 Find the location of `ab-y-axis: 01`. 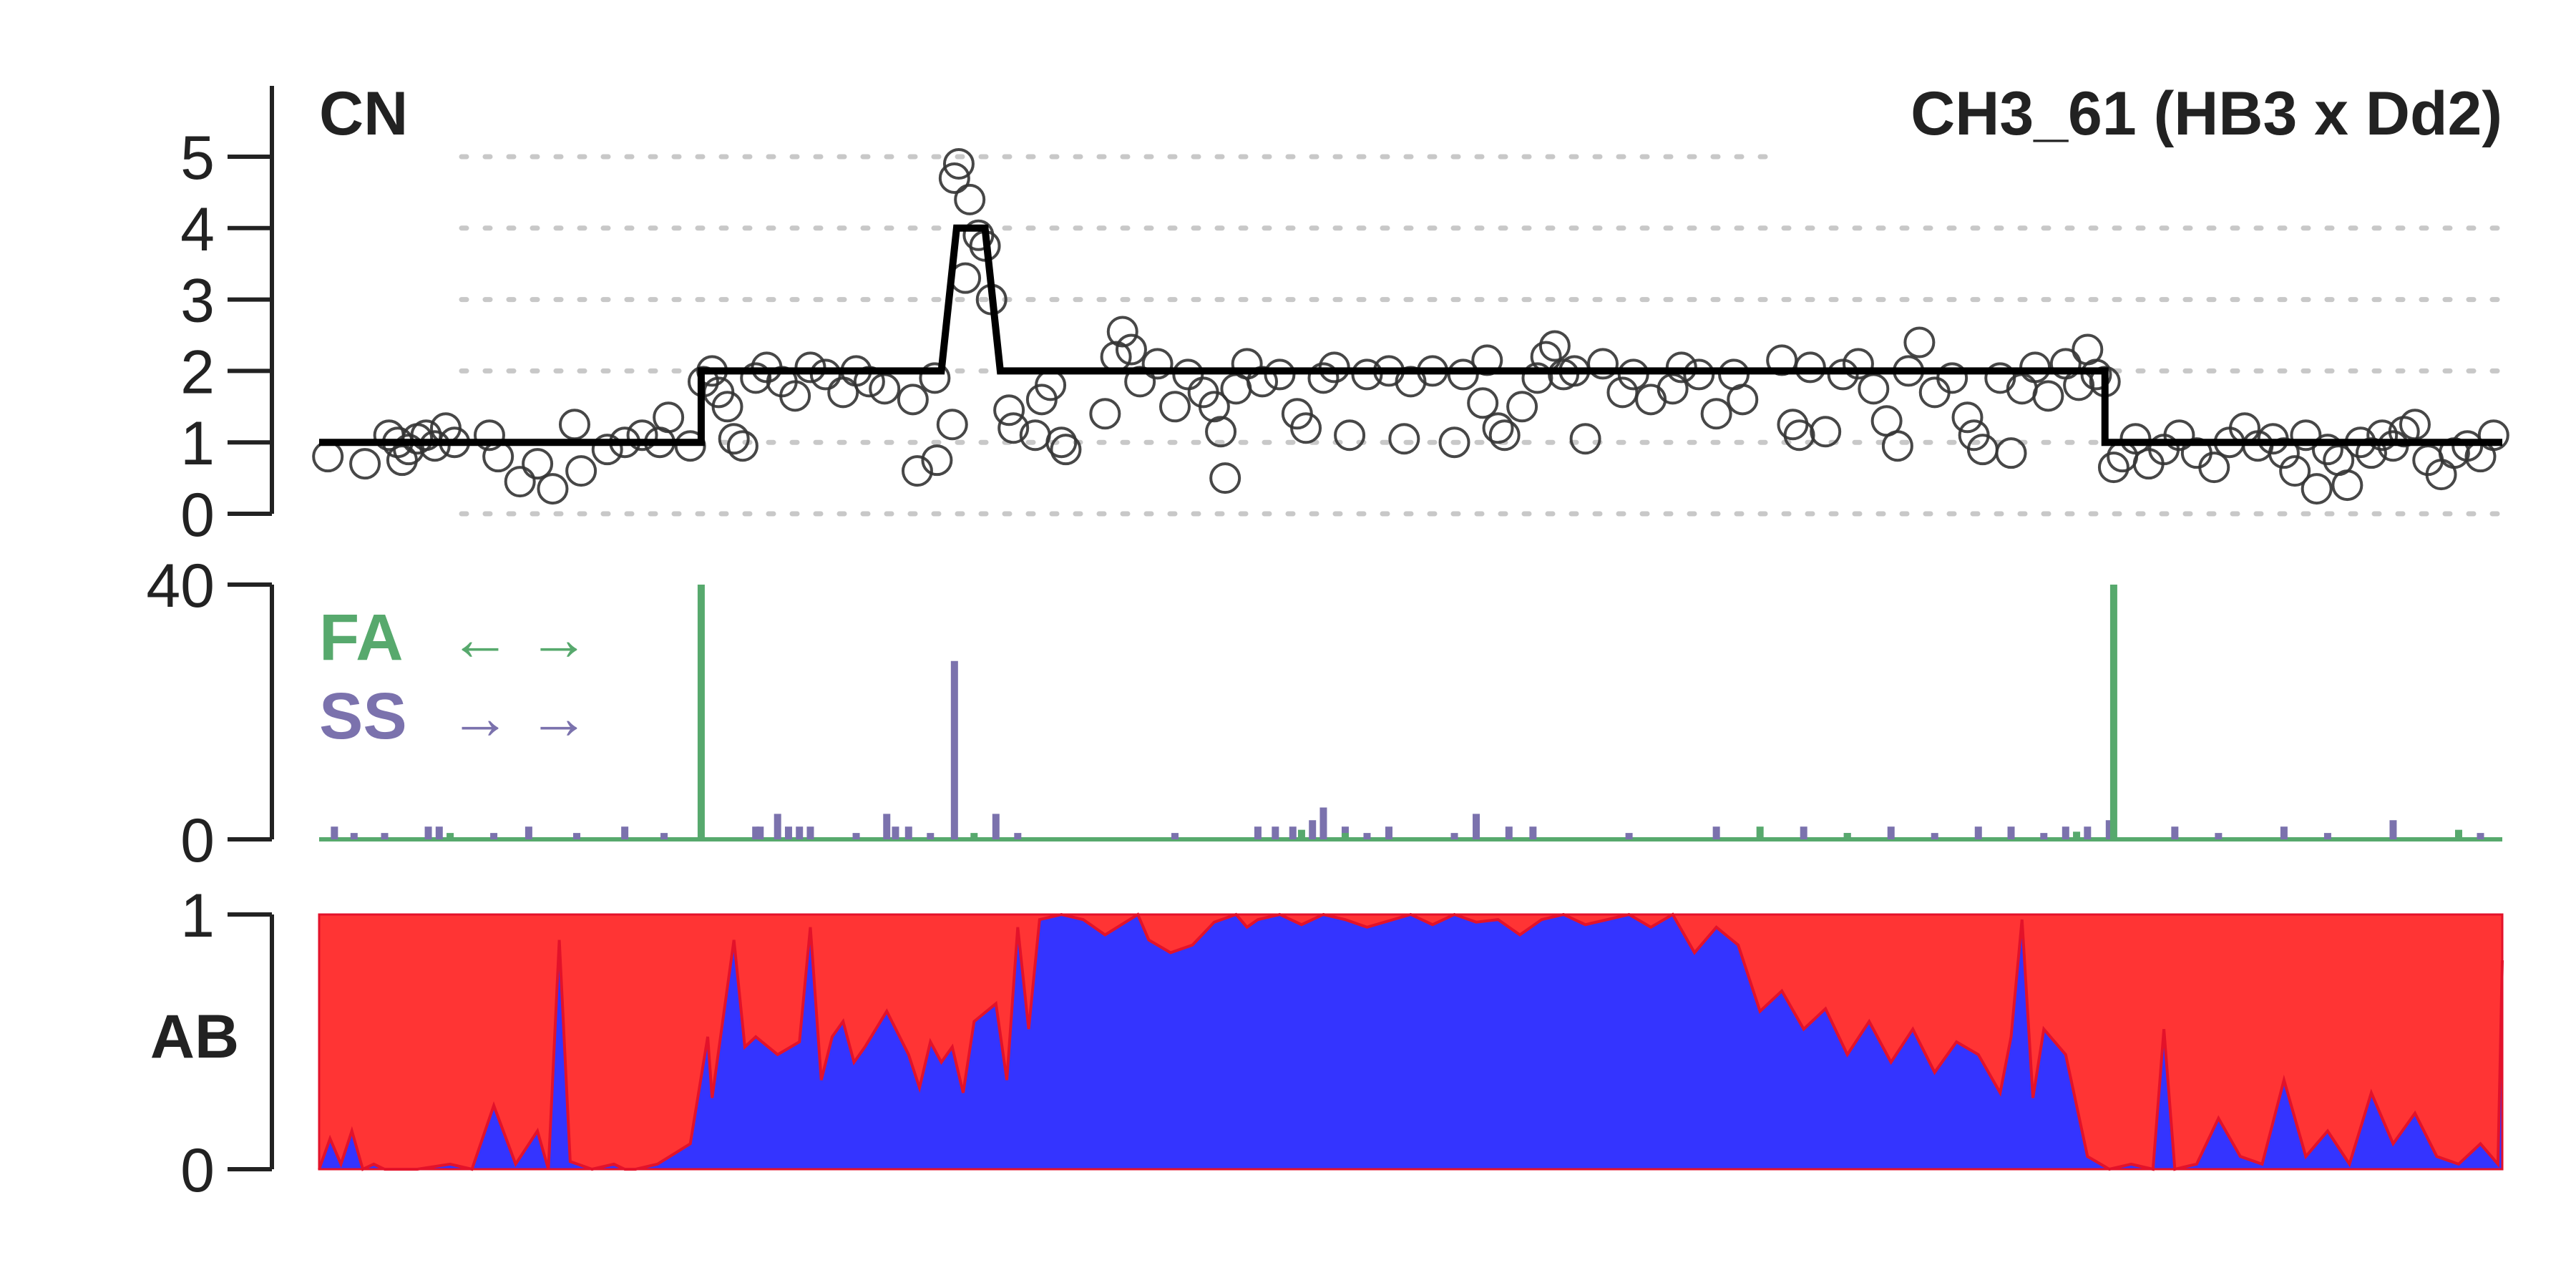

ab-y-axis: 01 is located at coordinates (227, 1043).